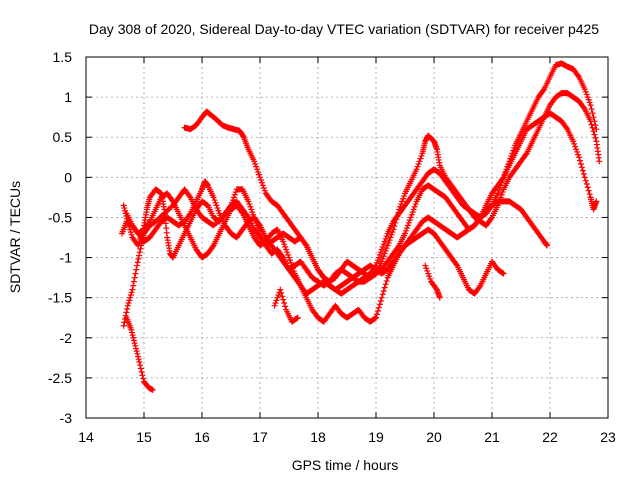  What do you see at coordinates (15, 237) in the screenshot?
I see `y-axis-label: SDTVAR / TECUs` at bounding box center [15, 237].